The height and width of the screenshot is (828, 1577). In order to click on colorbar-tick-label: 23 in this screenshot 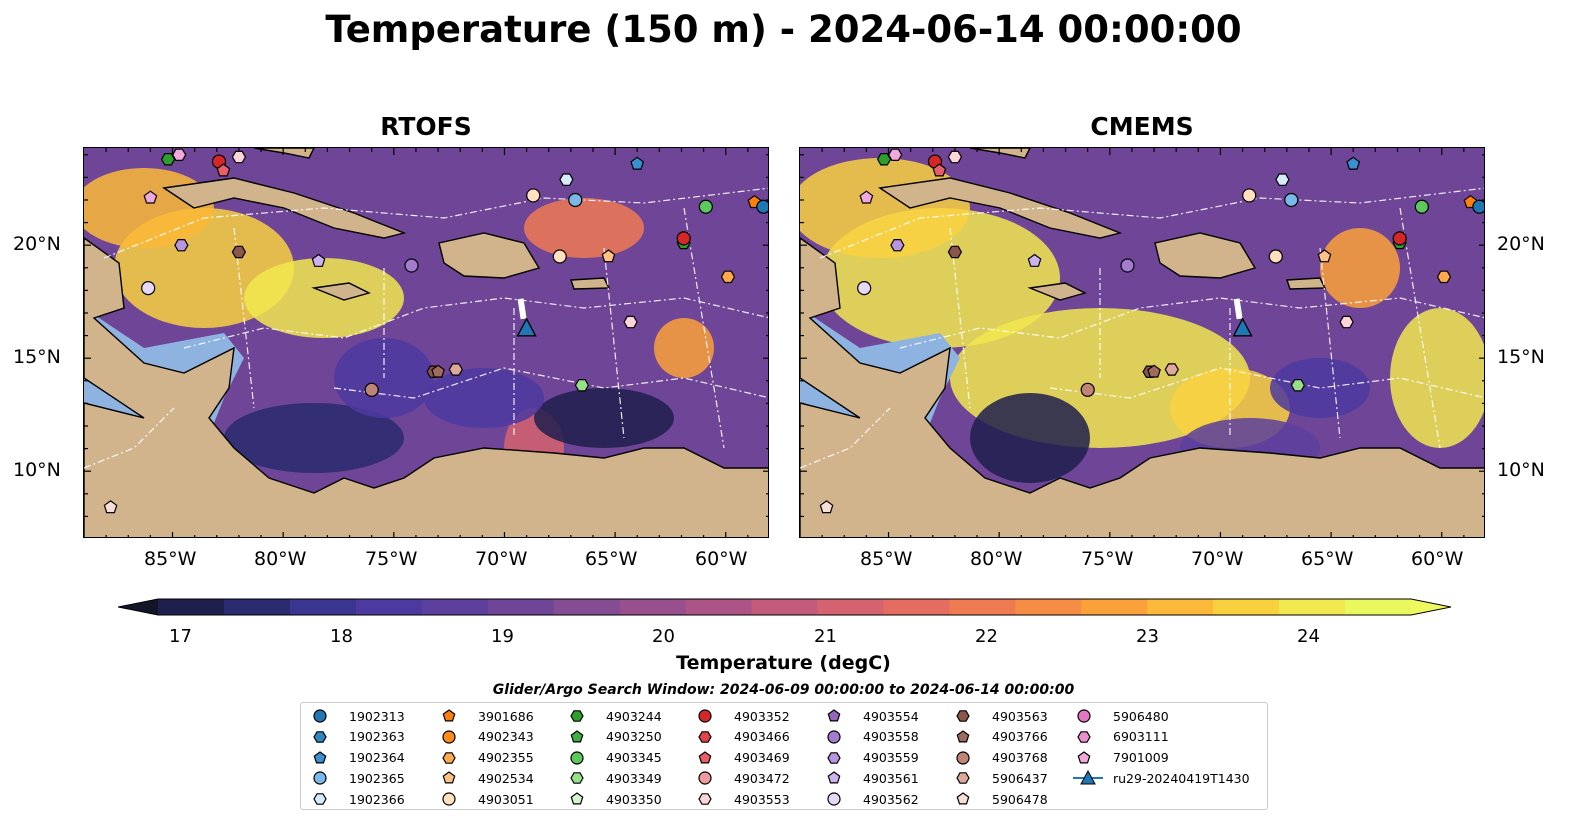, I will do `click(1147, 636)`.